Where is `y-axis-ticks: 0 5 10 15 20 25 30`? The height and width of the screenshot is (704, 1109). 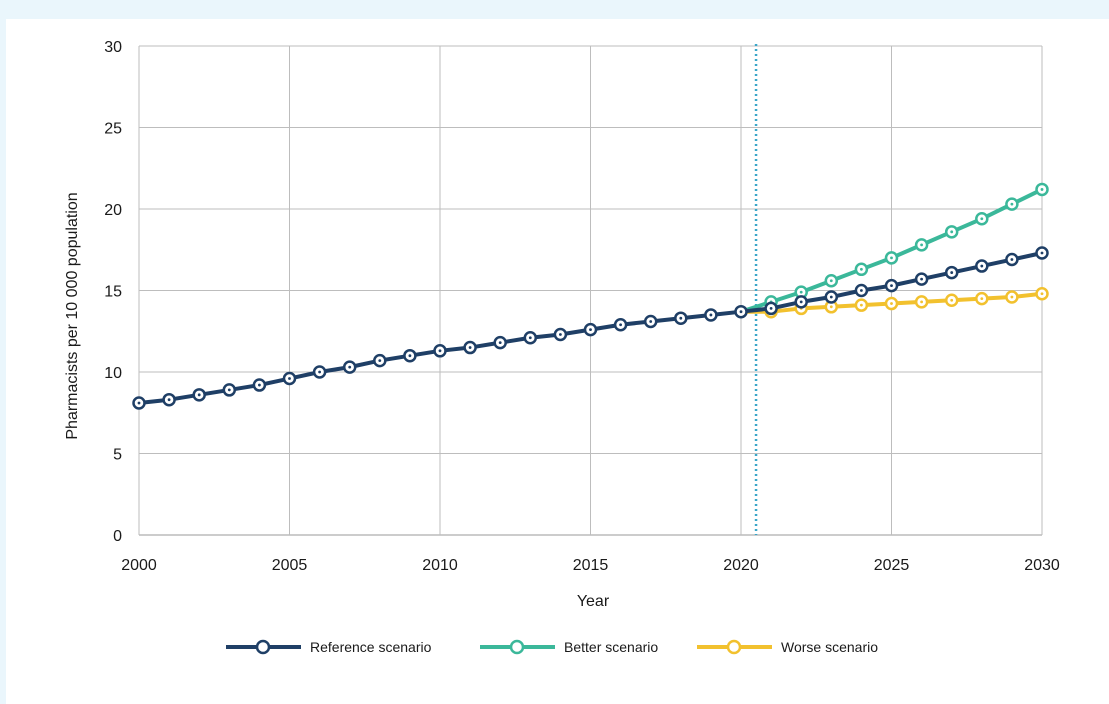 y-axis-ticks: 0 5 10 15 20 25 30 is located at coordinates (113, 292).